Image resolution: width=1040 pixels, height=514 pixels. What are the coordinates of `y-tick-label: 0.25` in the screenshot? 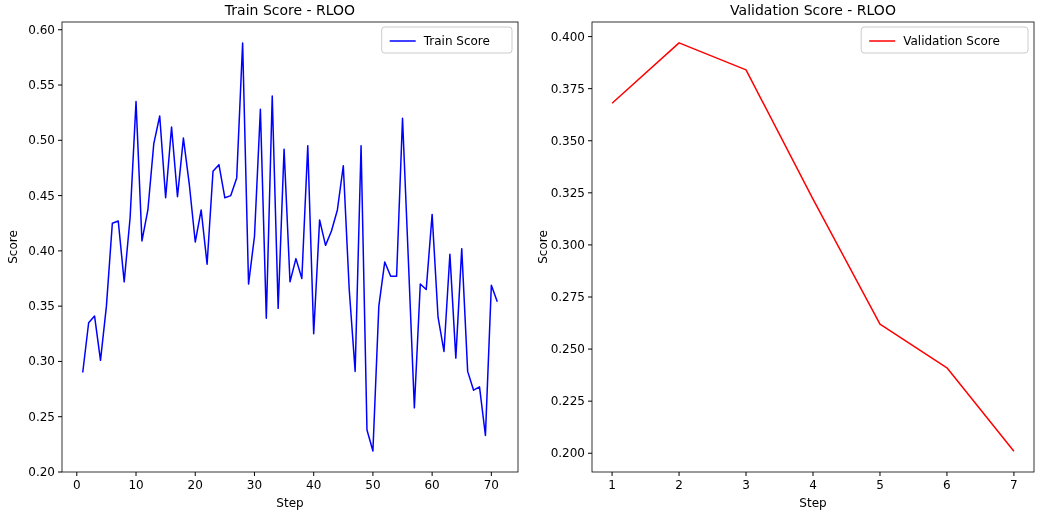 It's located at (41, 416).